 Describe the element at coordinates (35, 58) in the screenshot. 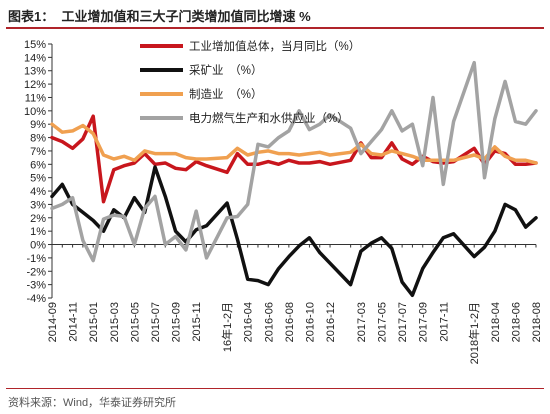

I see `y-tick-label: 14%` at that location.